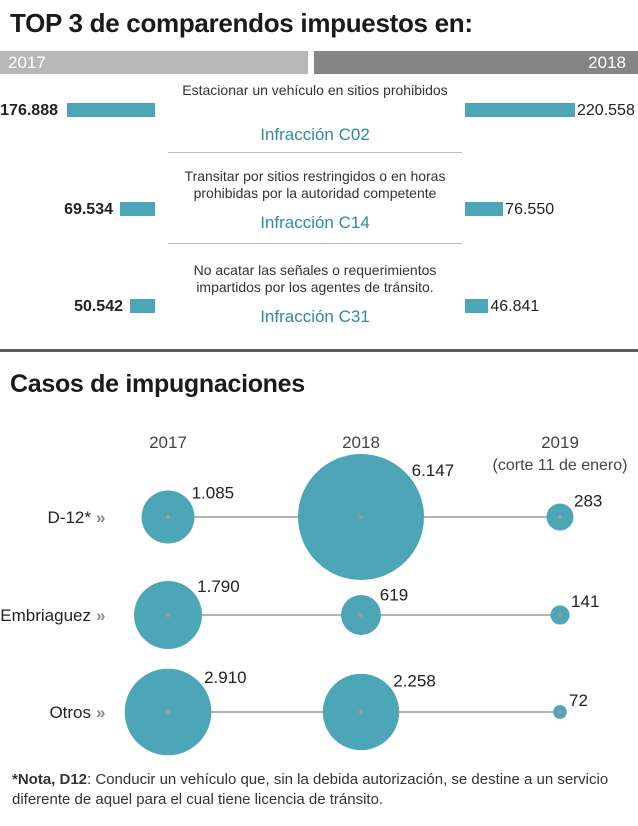 The width and height of the screenshot is (638, 826). Describe the element at coordinates (98, 306) in the screenshot. I see `bar-value-2017-c31: 50.542` at that location.